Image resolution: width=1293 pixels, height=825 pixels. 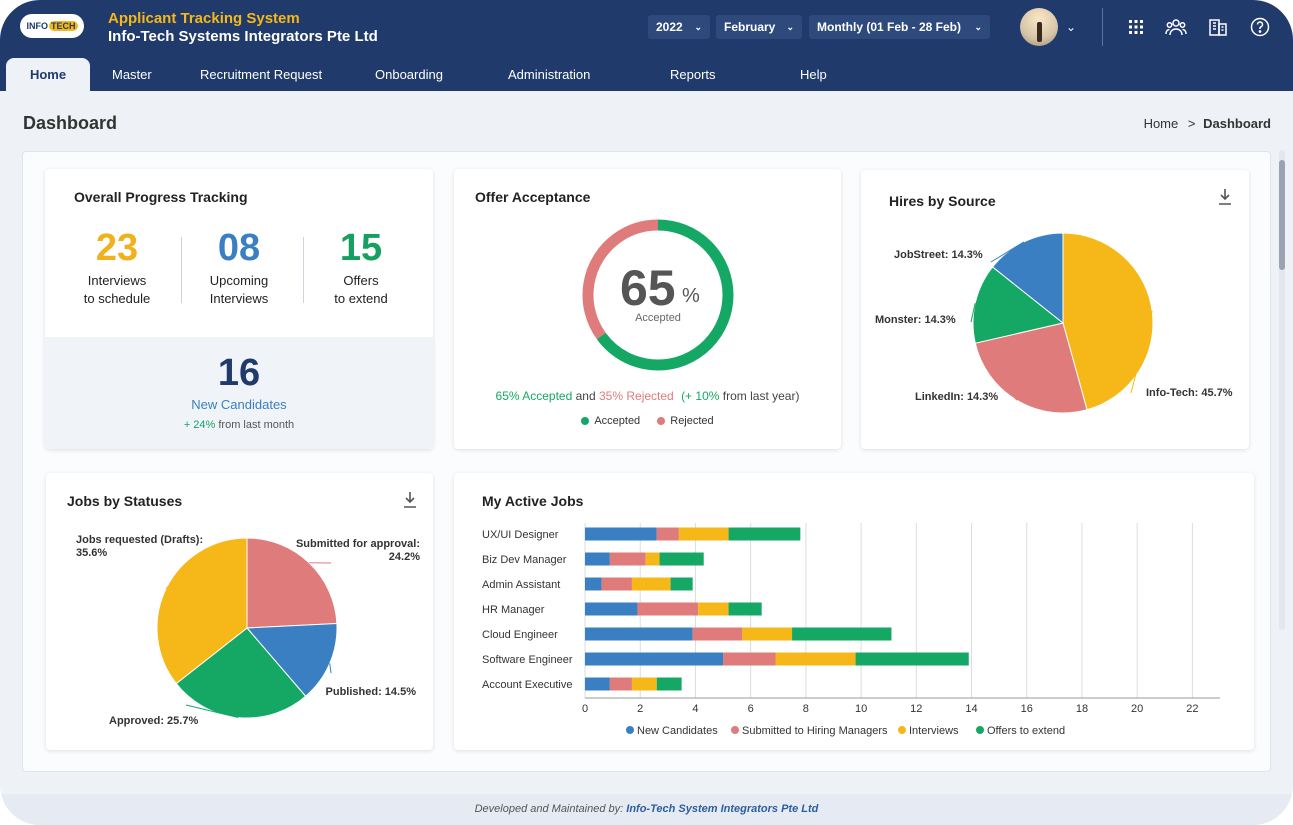 What do you see at coordinates (549, 809) in the screenshot?
I see `footer-prefix: Developed and Maintained by:` at bounding box center [549, 809].